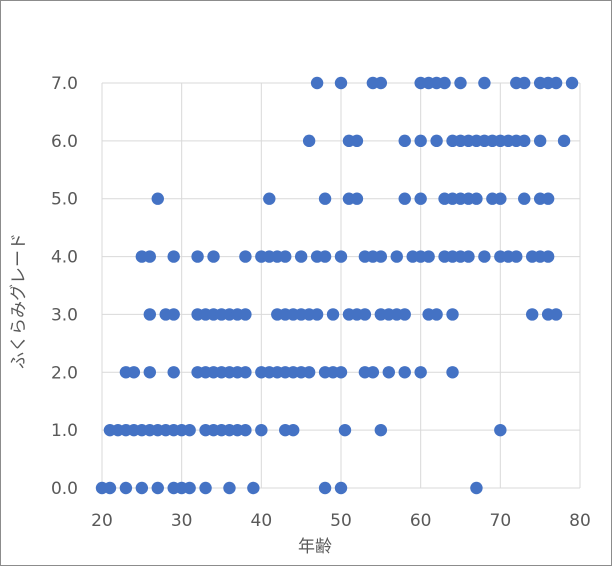  I want to click on y-tick-label: 6.0, so click(64, 142).